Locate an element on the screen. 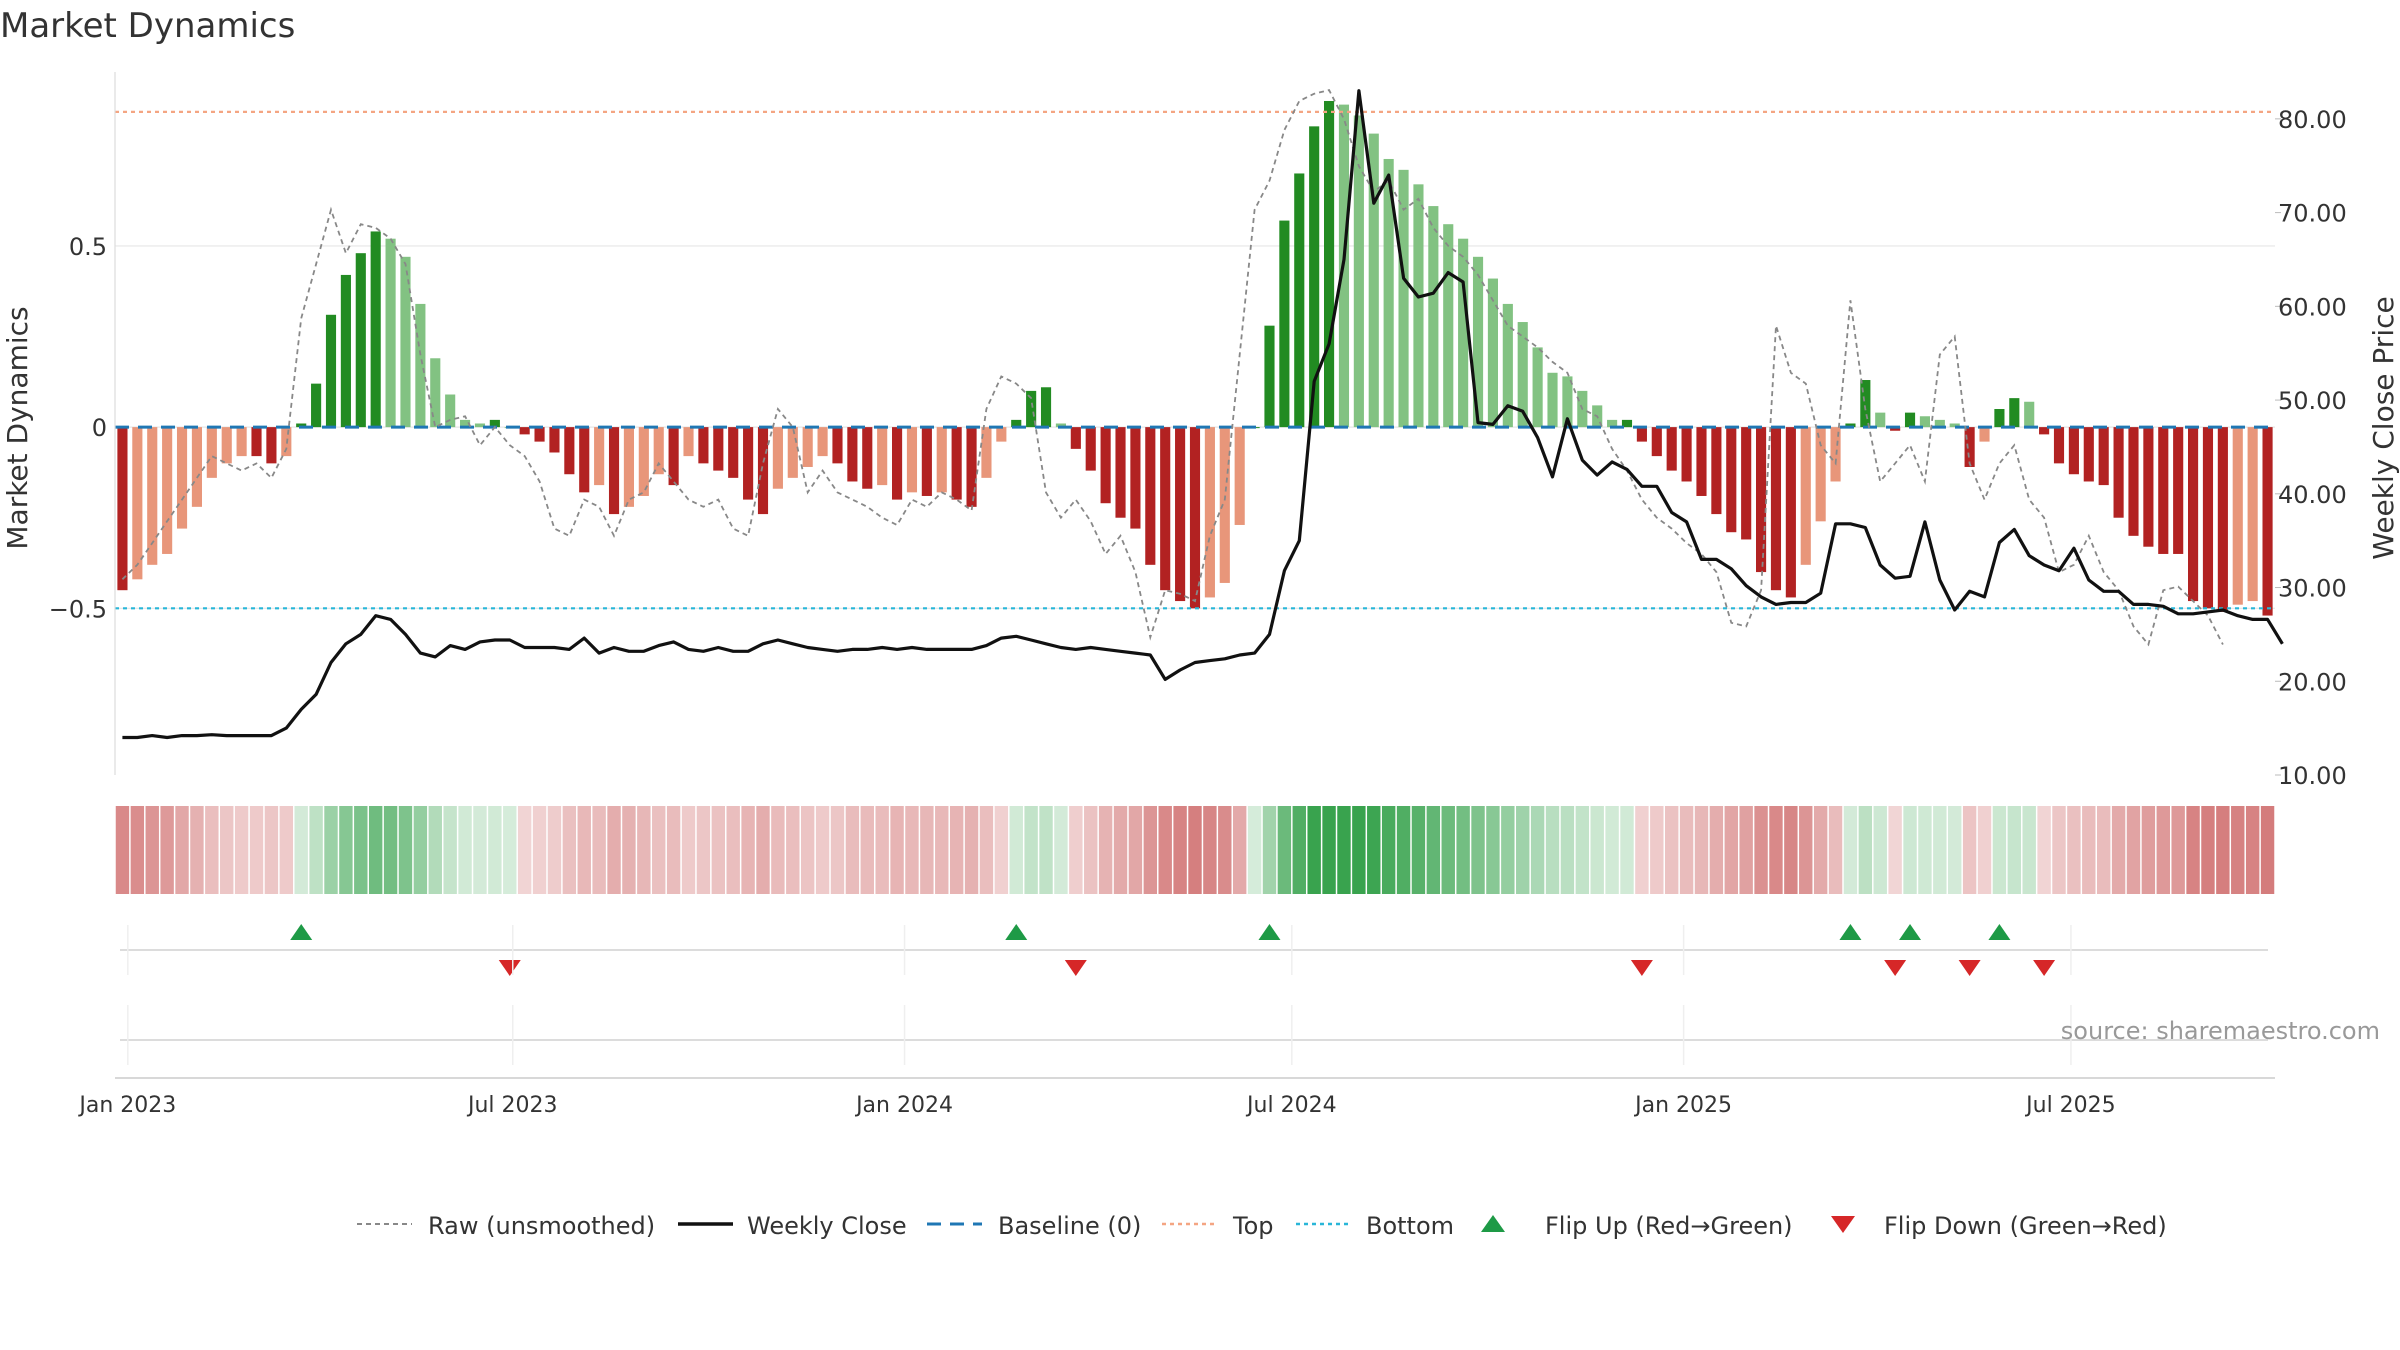  legend-raw-label: Raw (unsmoothed) is located at coordinates (541, 1226).